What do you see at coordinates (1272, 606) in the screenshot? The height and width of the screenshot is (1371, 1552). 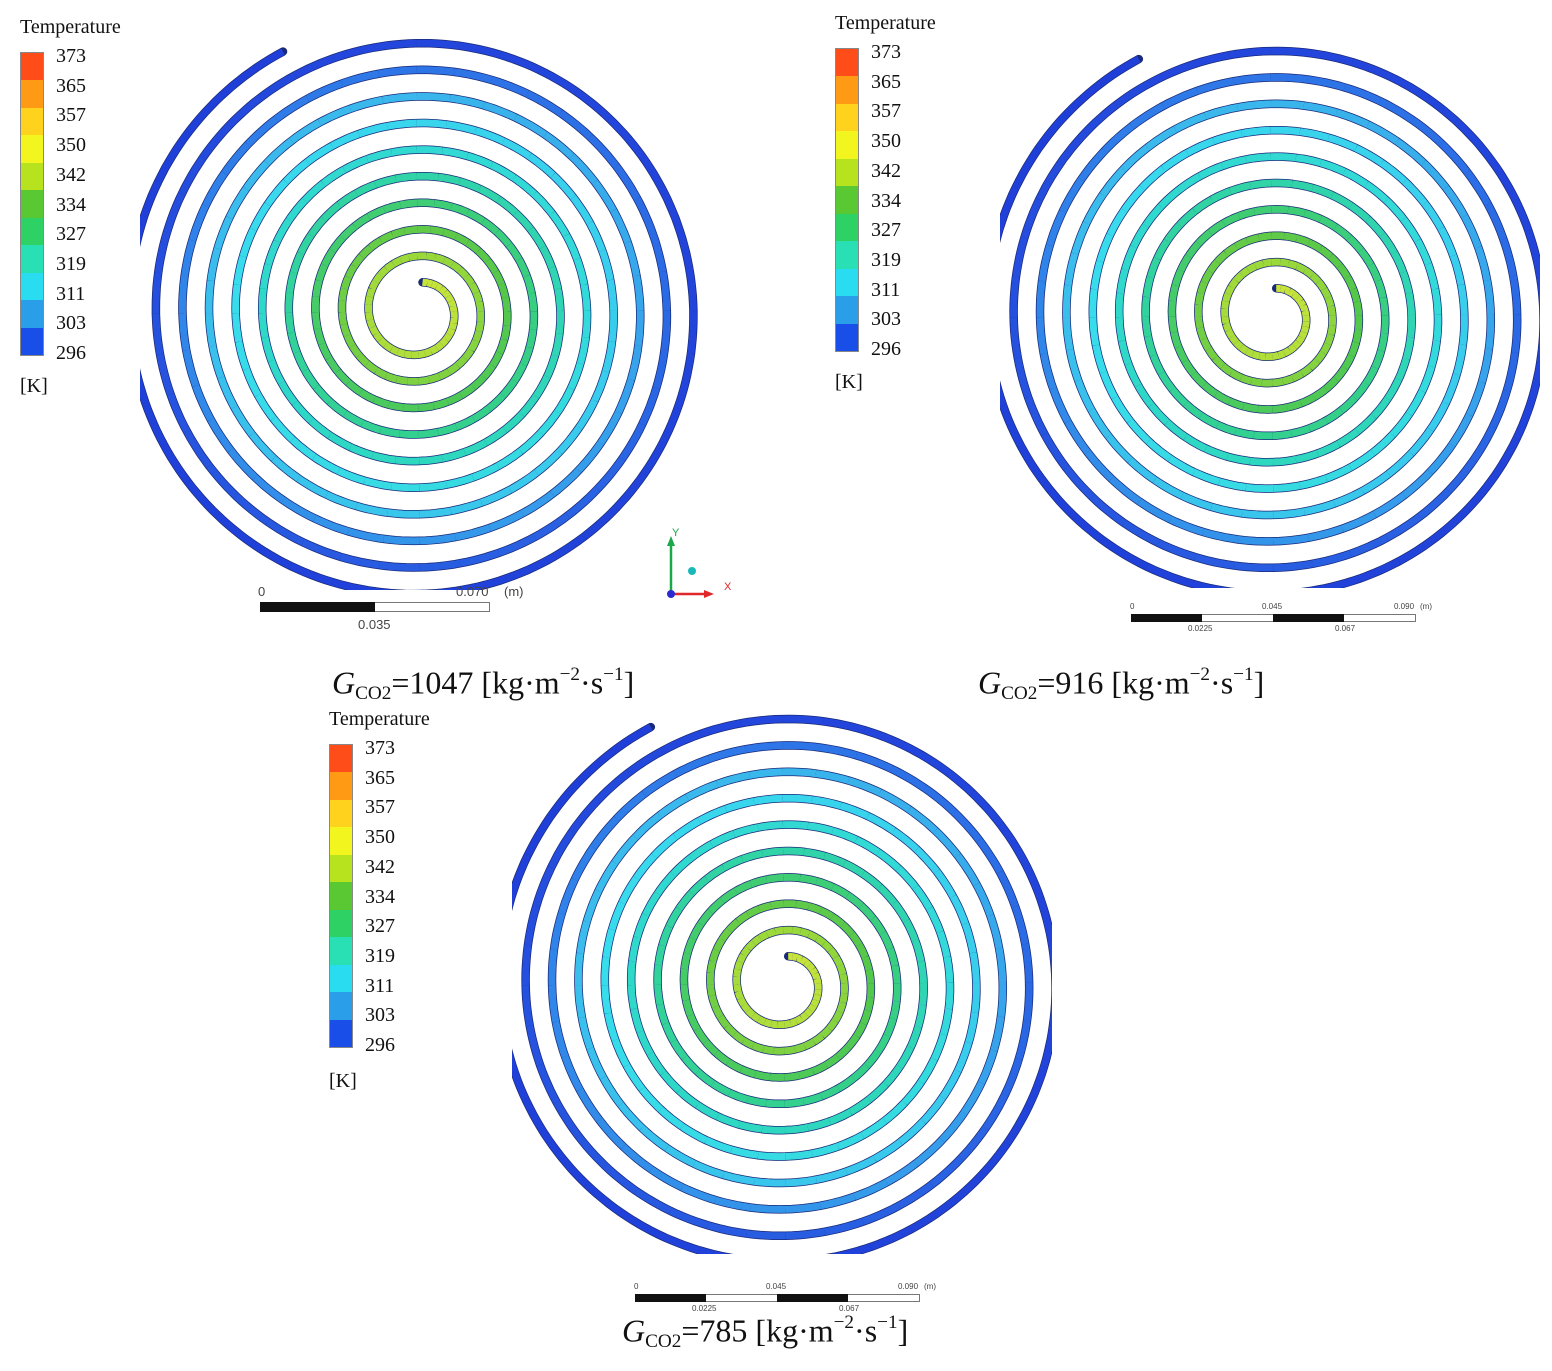 I see `scale-label-mid: 0.045` at bounding box center [1272, 606].